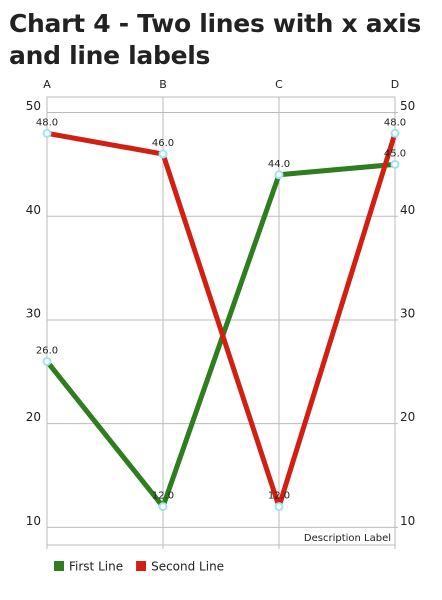 The height and width of the screenshot is (600, 442). What do you see at coordinates (407, 417) in the screenshot?
I see `y2-tick-label: 20` at bounding box center [407, 417].